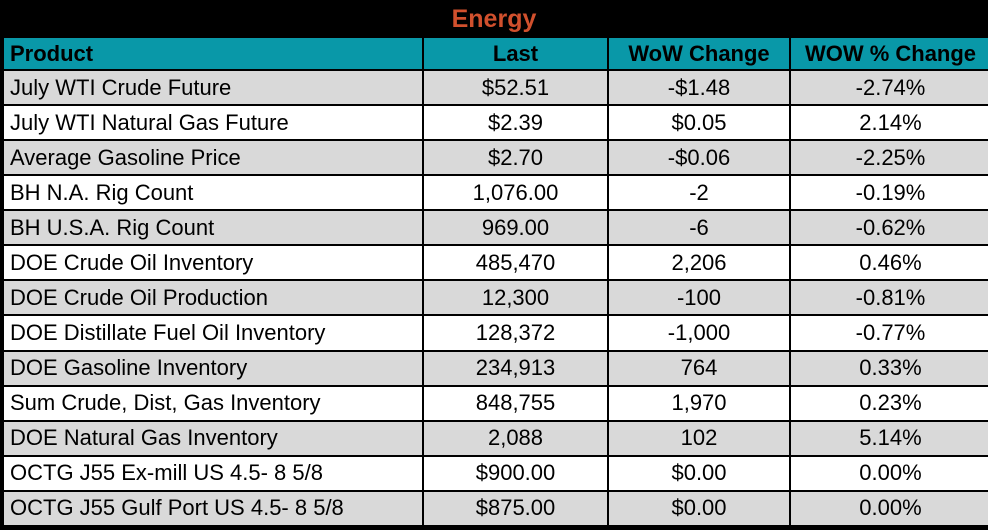 Image resolution: width=988 pixels, height=530 pixels. Describe the element at coordinates (888, 298) in the screenshot. I see `wow-pct-change-cell: -0.81%` at that location.